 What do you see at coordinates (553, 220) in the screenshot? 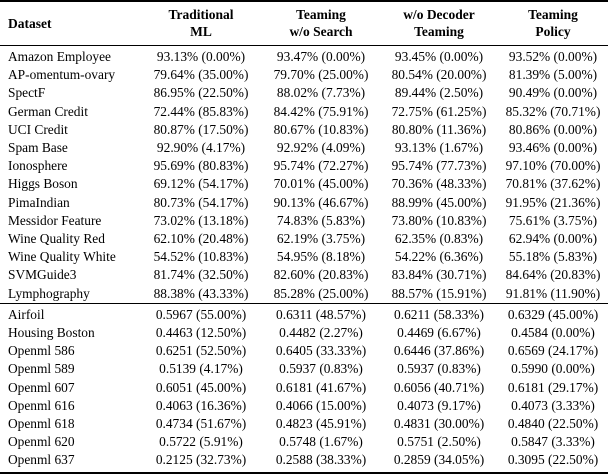
I see `metric-value: 75.61% (3.75%)` at bounding box center [553, 220].